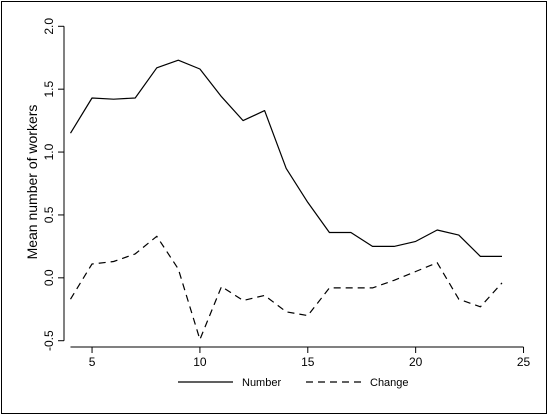 The image size is (550, 417). What do you see at coordinates (53, 184) in the screenshot?
I see `y-axis: -0.5 0.0 0.5 1.0 1.5 2.0` at bounding box center [53, 184].